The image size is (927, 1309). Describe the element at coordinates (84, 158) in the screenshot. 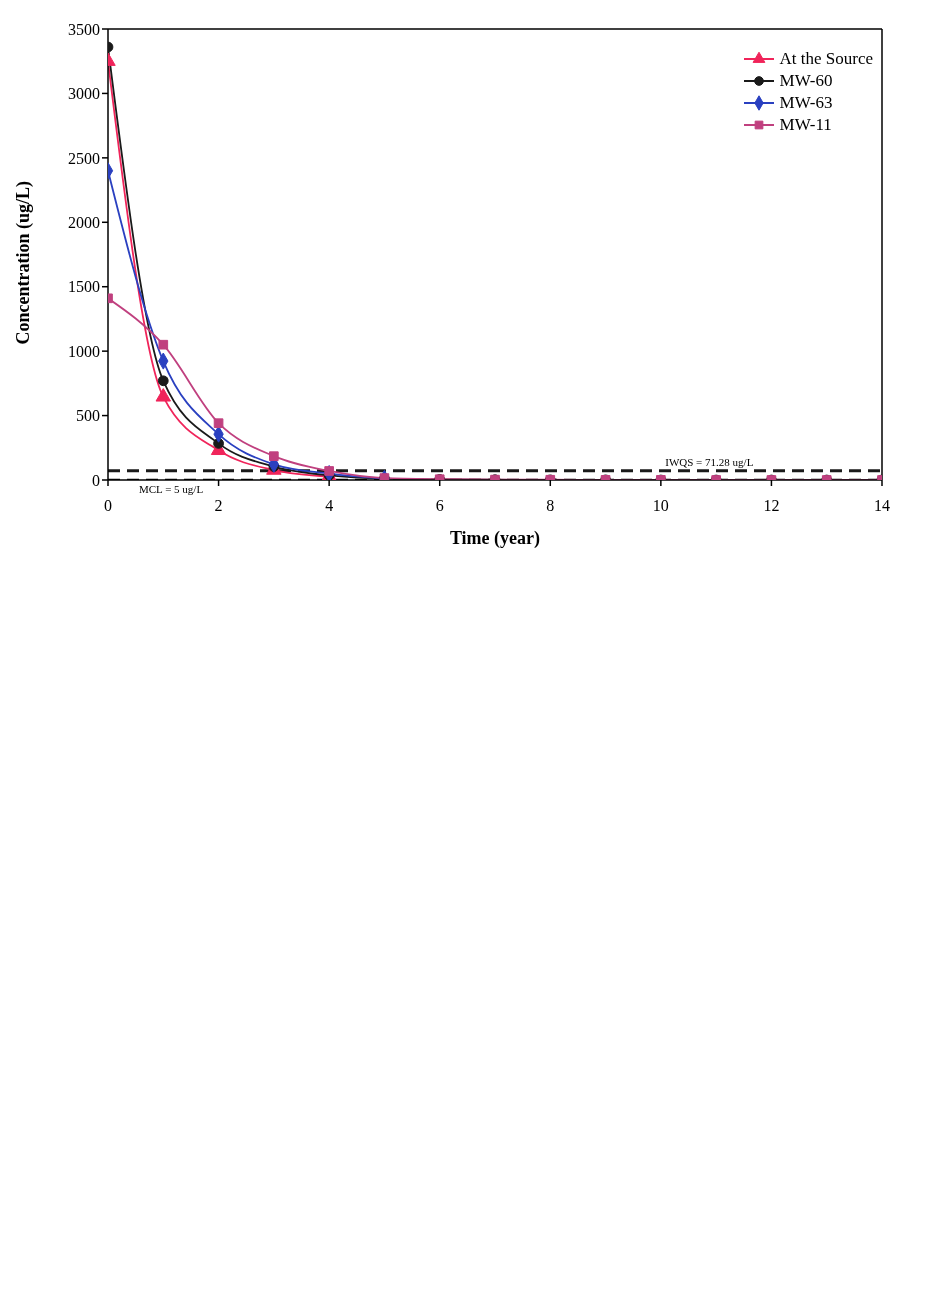

I see `y-tick-label: 2500` at that location.